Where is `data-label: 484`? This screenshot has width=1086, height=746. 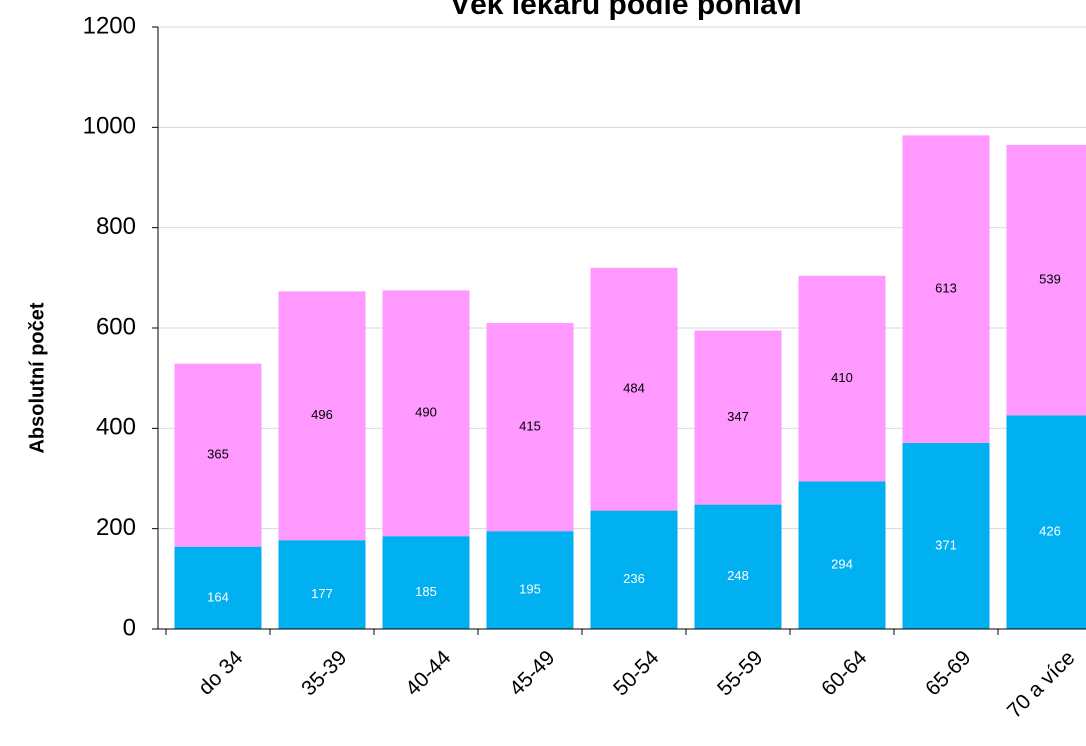 data-label: 484 is located at coordinates (634, 388).